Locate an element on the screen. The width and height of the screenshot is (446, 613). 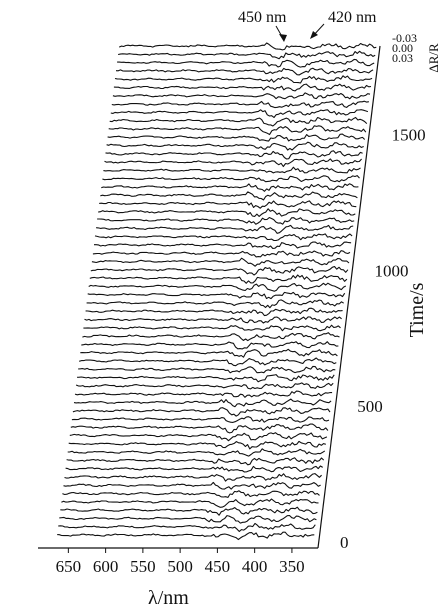
x-tick-group: 650 600 550 500 450 400 350 is located at coordinates (180, 562).